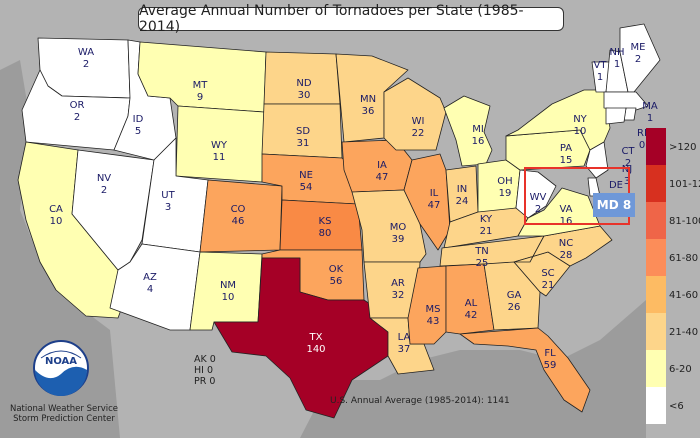 This screenshot has height=438, width=700. I want to click on state-value-nh: 1, so click(617, 64).